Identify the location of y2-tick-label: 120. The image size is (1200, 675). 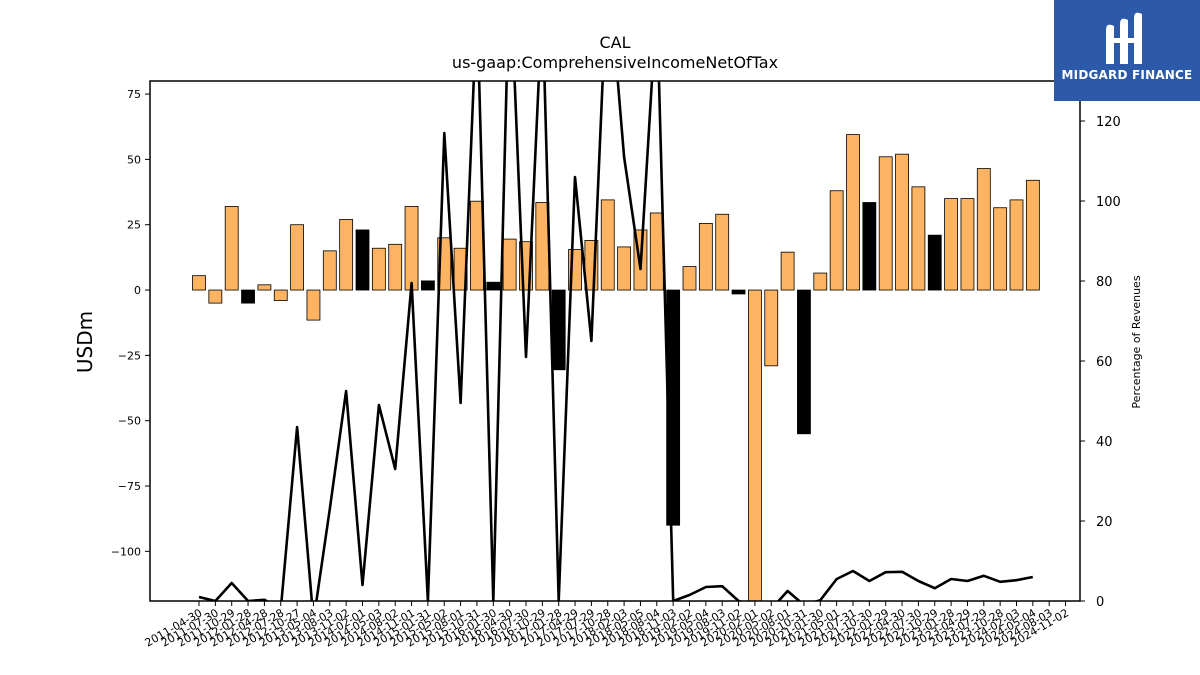
(1108, 122).